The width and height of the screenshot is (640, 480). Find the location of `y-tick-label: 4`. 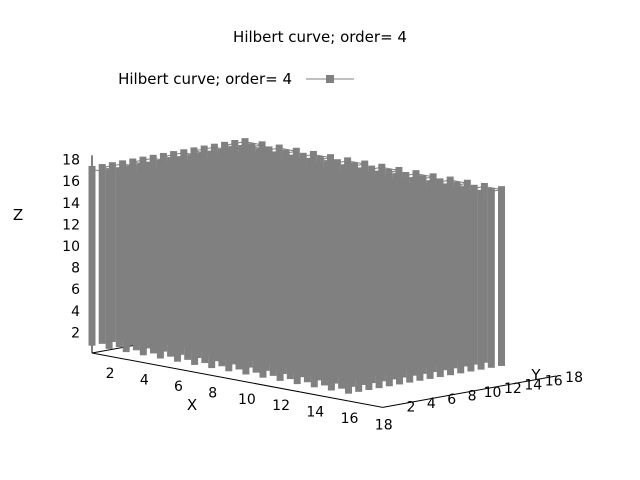

y-tick-label: 4 is located at coordinates (431, 404).